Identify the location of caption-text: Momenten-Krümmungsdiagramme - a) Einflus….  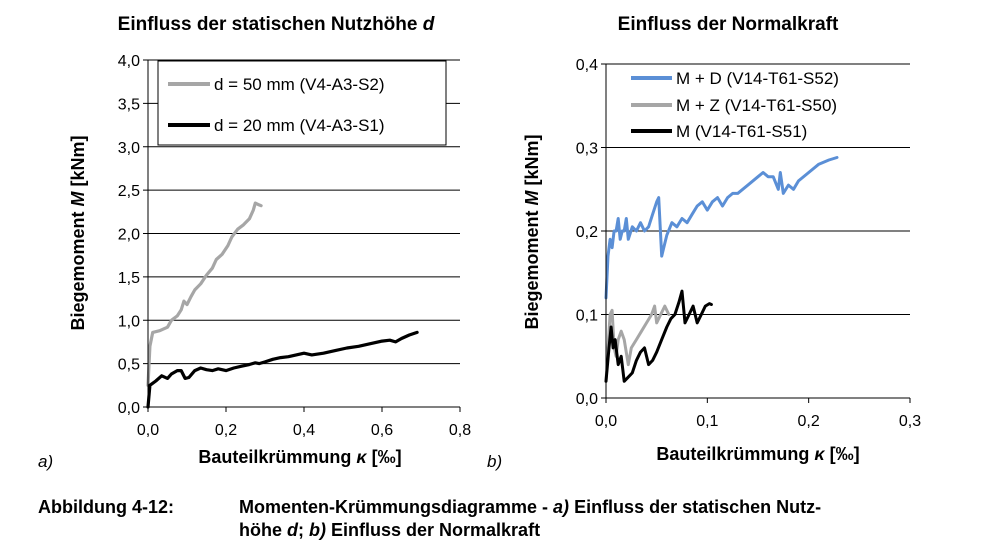
(530, 518).